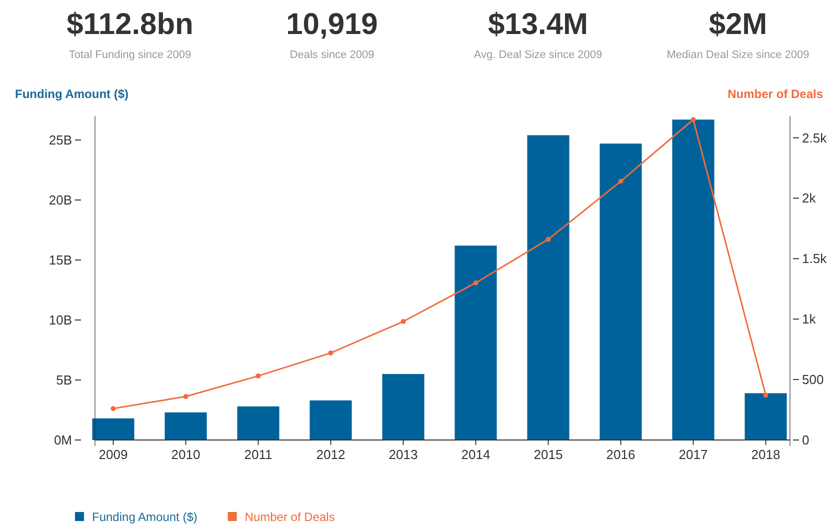 This screenshot has width=836, height=531. What do you see at coordinates (693, 454) in the screenshot?
I see `x-tick-label: 2017` at bounding box center [693, 454].